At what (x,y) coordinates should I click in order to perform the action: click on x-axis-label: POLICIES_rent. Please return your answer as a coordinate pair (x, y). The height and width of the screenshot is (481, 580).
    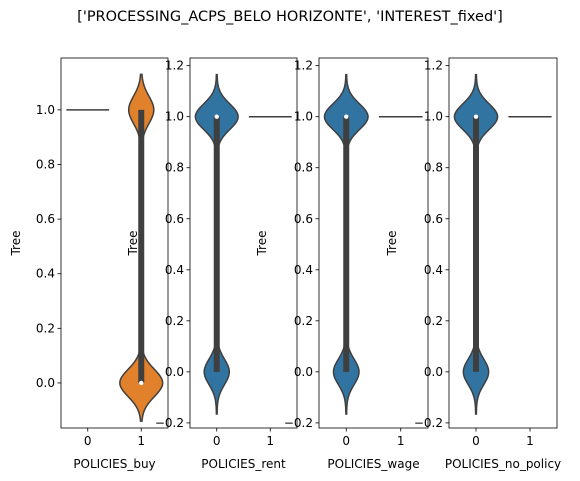
    Looking at the image, I should click on (243, 464).